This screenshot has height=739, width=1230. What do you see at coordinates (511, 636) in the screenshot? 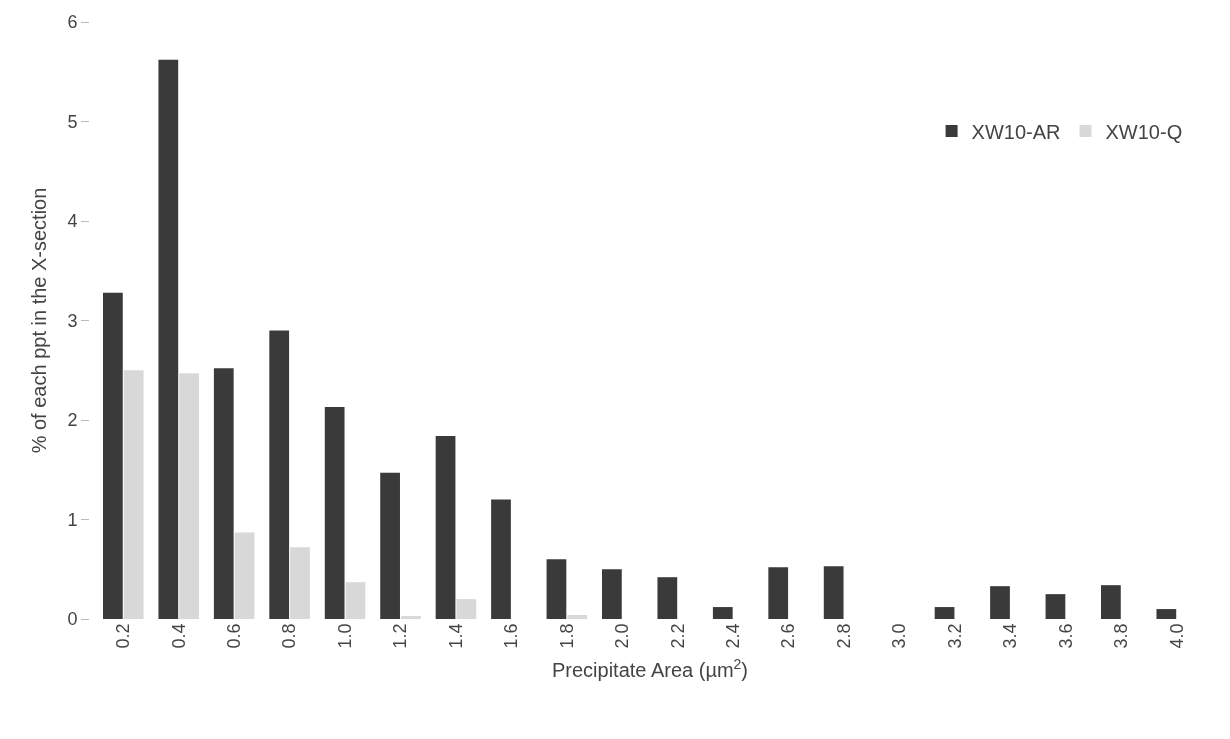
I see `x-tick-label: 1.6` at bounding box center [511, 636].